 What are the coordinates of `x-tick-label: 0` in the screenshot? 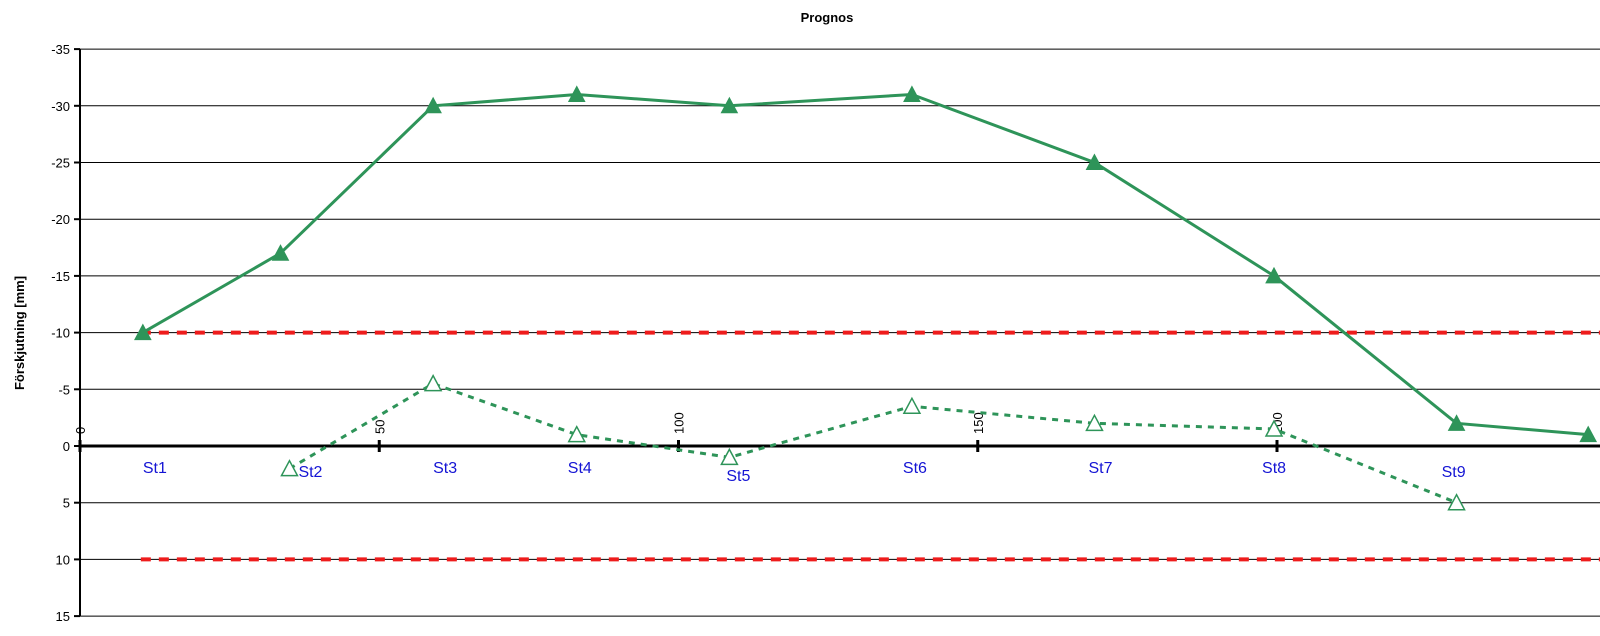 It's located at (80, 430).